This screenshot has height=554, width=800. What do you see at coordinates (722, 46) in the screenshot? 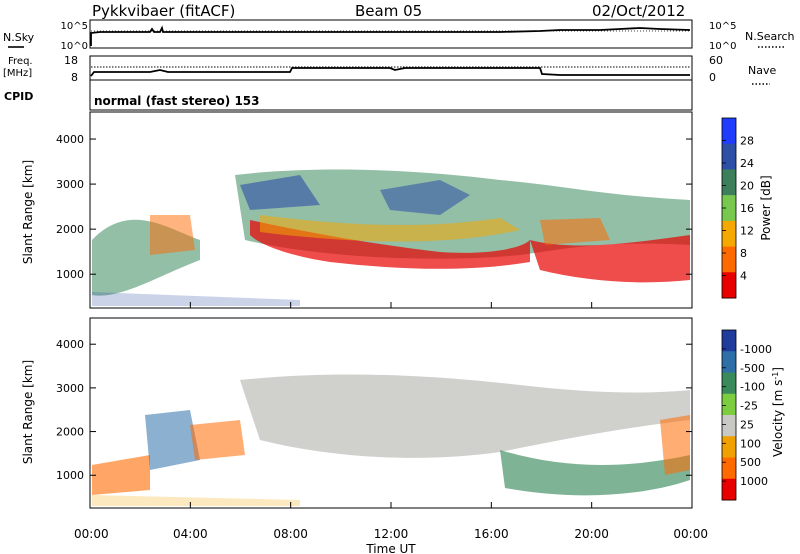
I see `nsearch-tick-bottom: 10^0` at bounding box center [722, 46].